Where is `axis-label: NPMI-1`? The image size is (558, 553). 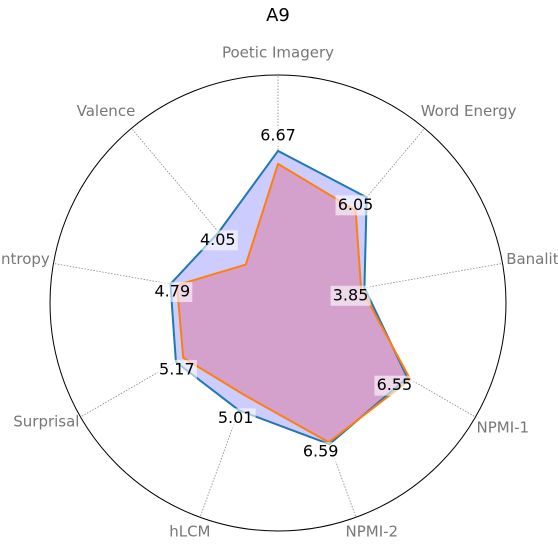 axis-label: NPMI-1 is located at coordinates (503, 428).